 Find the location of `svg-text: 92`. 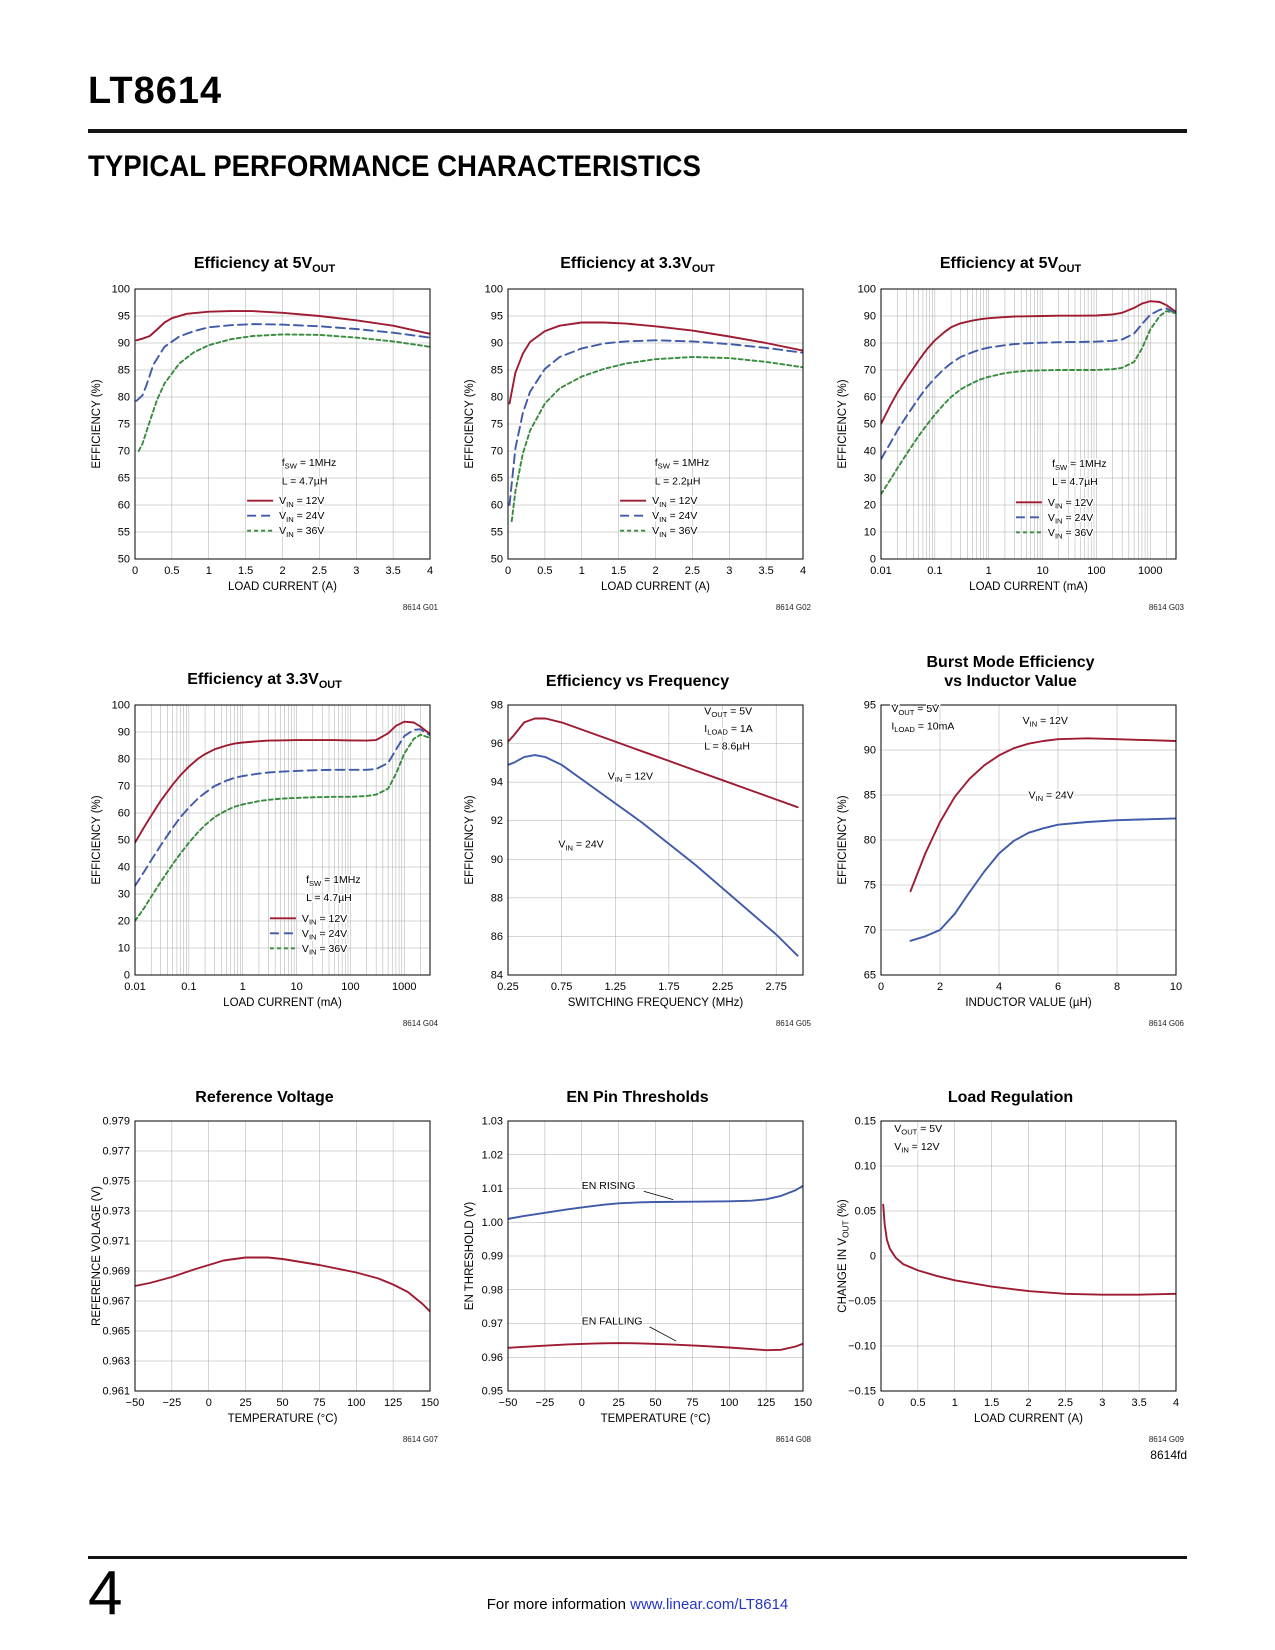

svg-text: 92 is located at coordinates (497, 821).